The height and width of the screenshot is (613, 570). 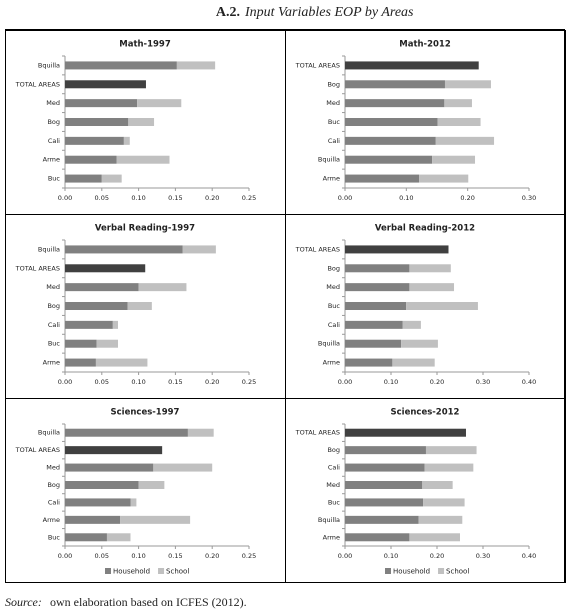 What do you see at coordinates (228, 12) in the screenshot?
I see `figure-label: A.2.` at bounding box center [228, 12].